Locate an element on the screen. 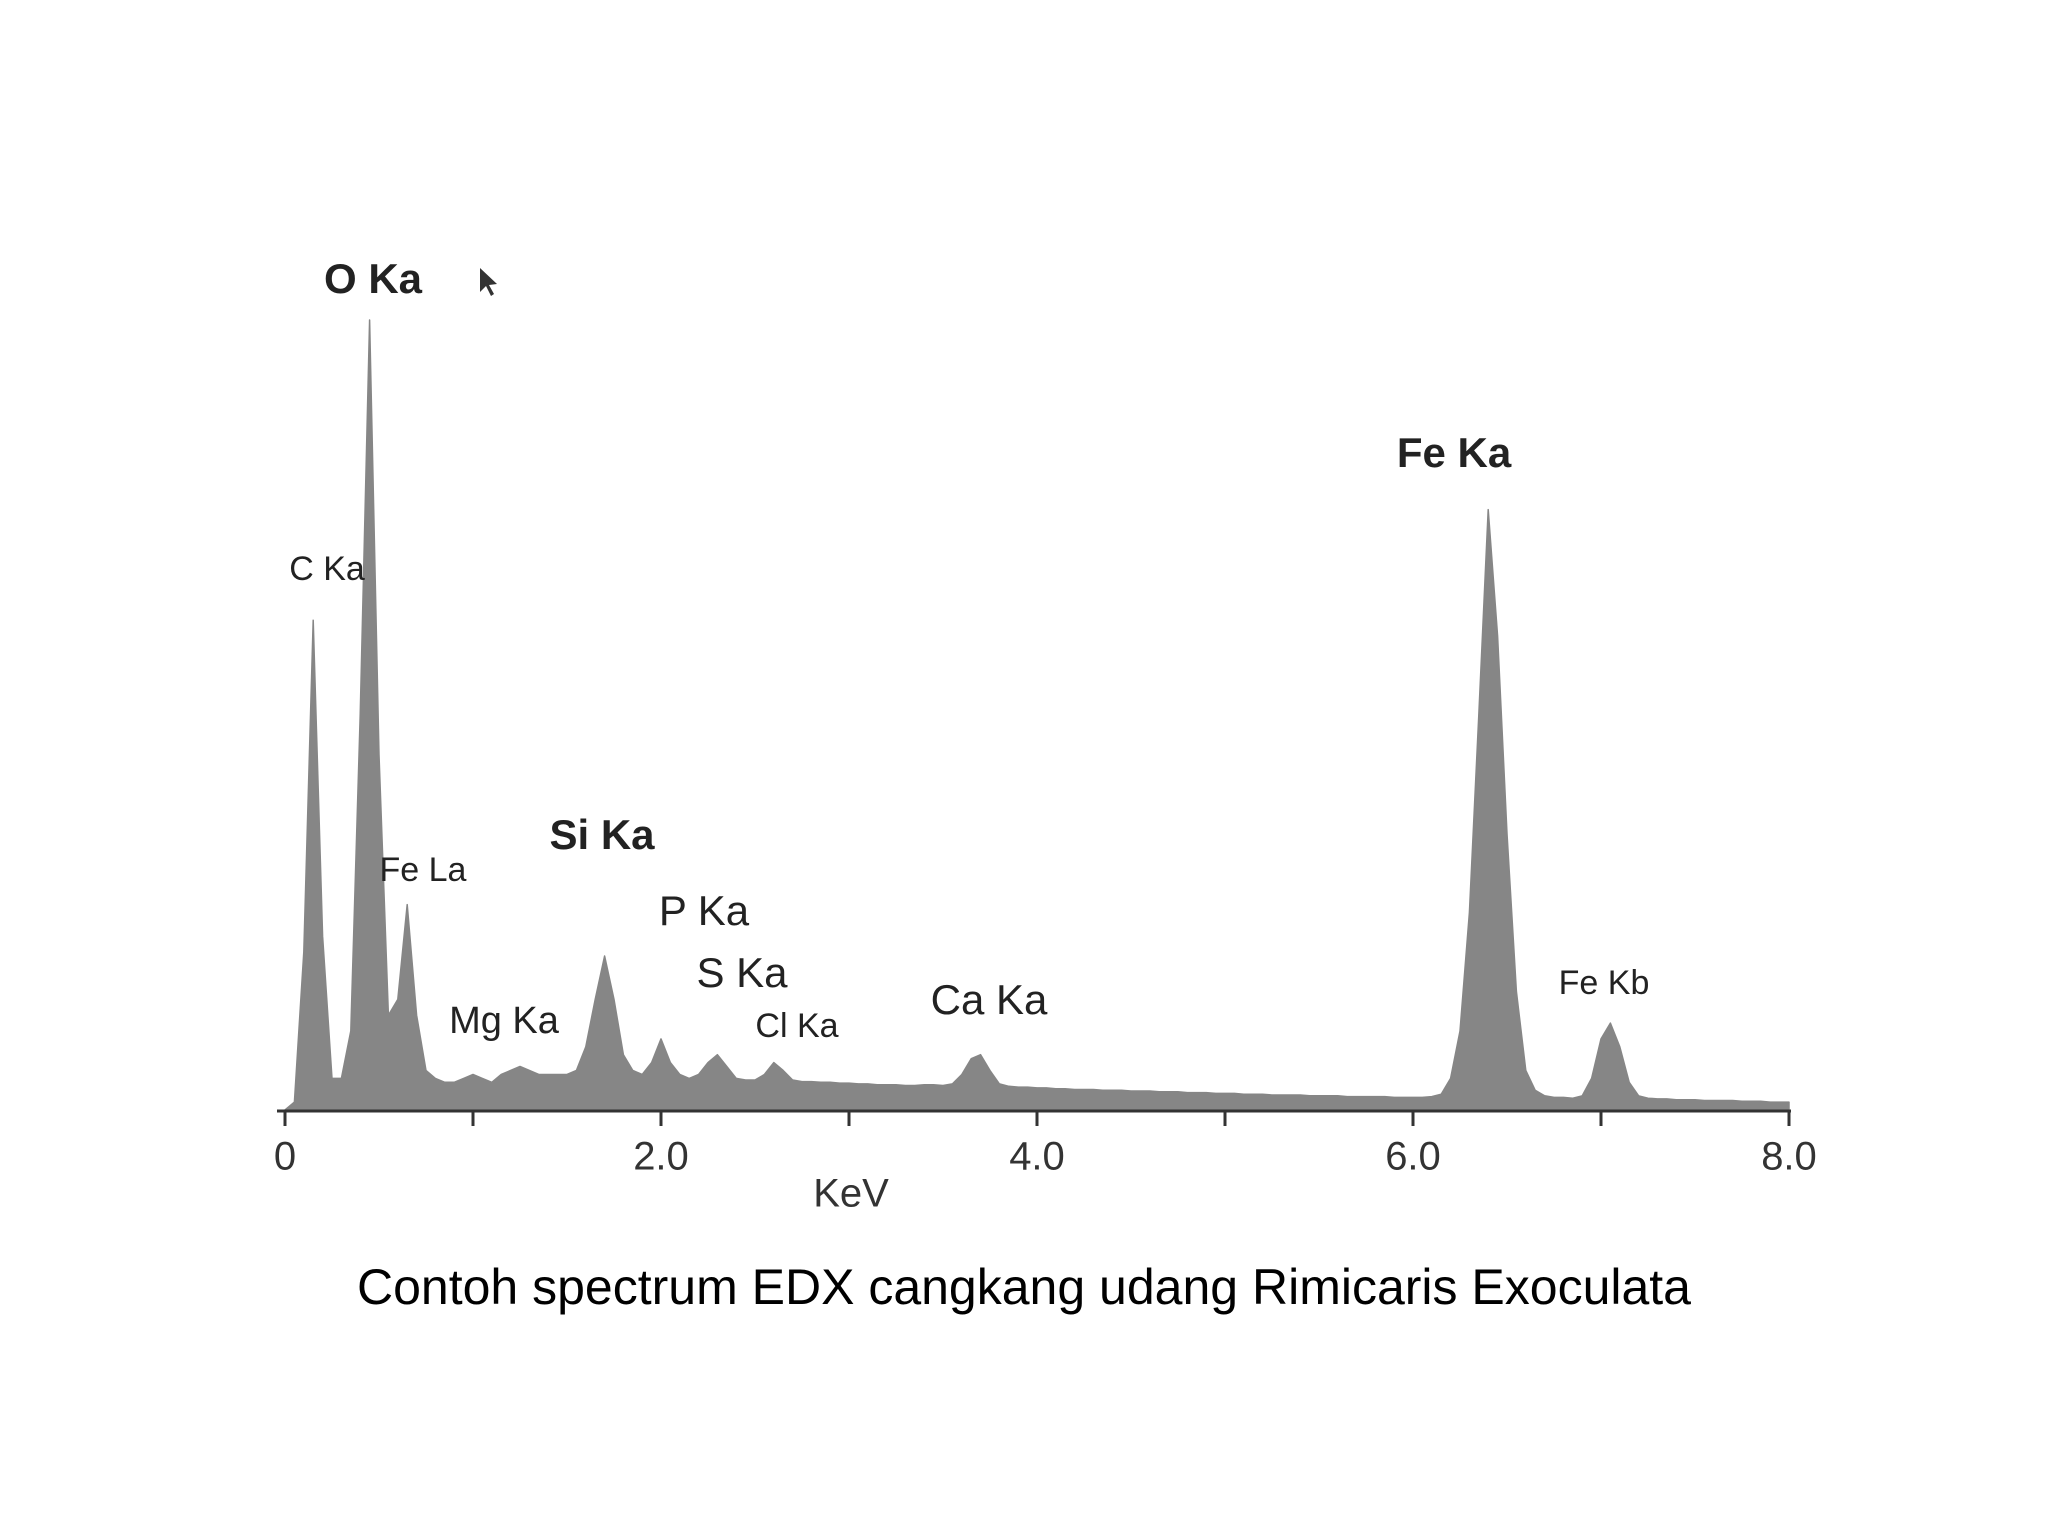 The height and width of the screenshot is (1536, 2048). peak-label: S Ka is located at coordinates (742, 972).